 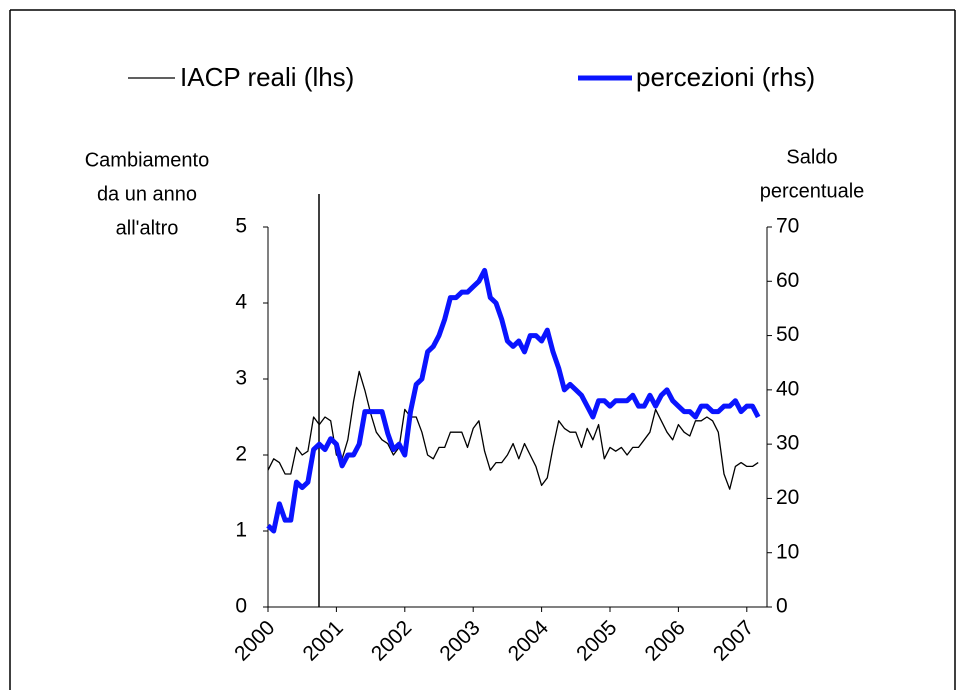 What do you see at coordinates (811, 157) in the screenshot?
I see `y2-axis-label: Saldo` at bounding box center [811, 157].